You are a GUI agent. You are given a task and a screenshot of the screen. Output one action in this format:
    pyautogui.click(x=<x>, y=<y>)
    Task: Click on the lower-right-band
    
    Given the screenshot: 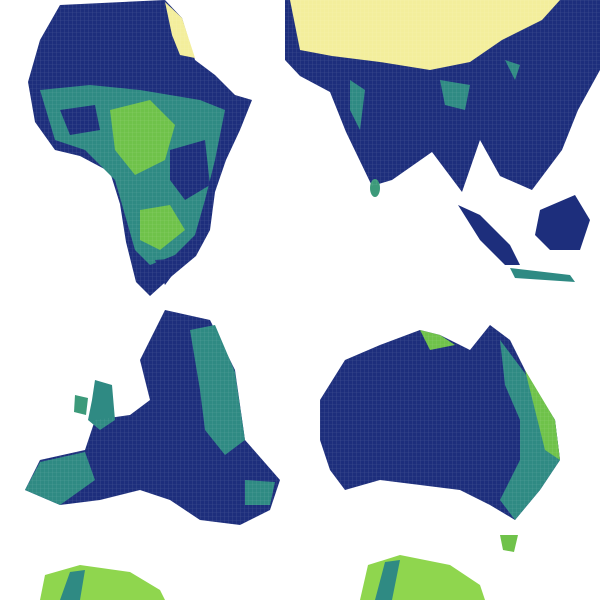 What is the action you would take?
    pyautogui.click(x=387, y=580)
    